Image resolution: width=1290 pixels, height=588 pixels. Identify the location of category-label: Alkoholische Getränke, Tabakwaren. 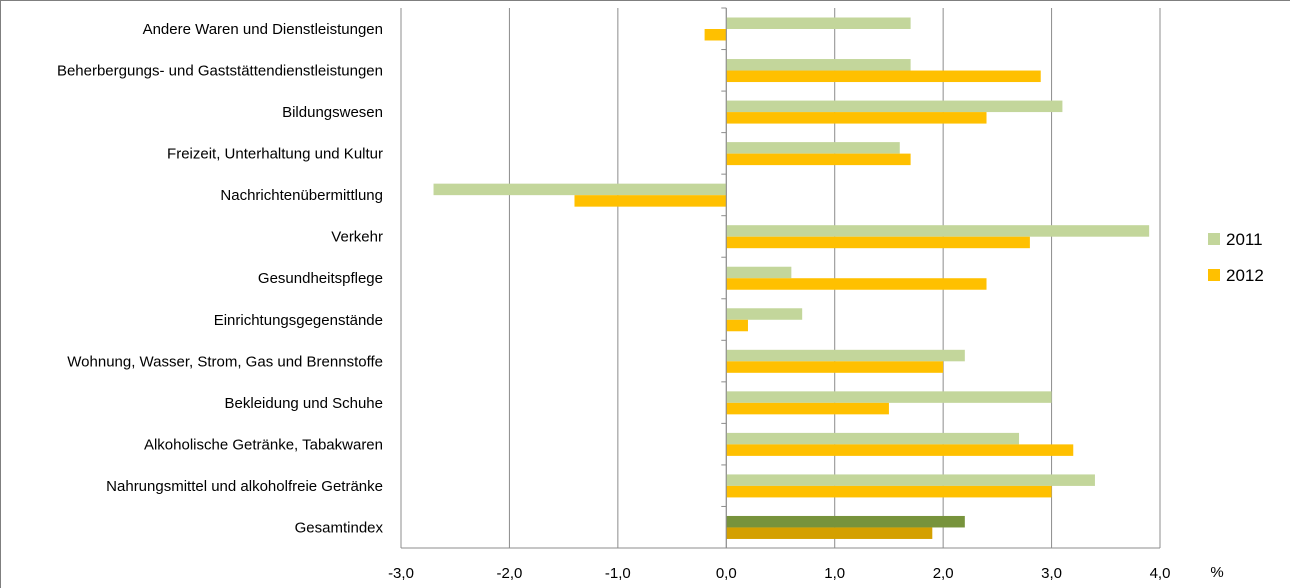
(263, 444).